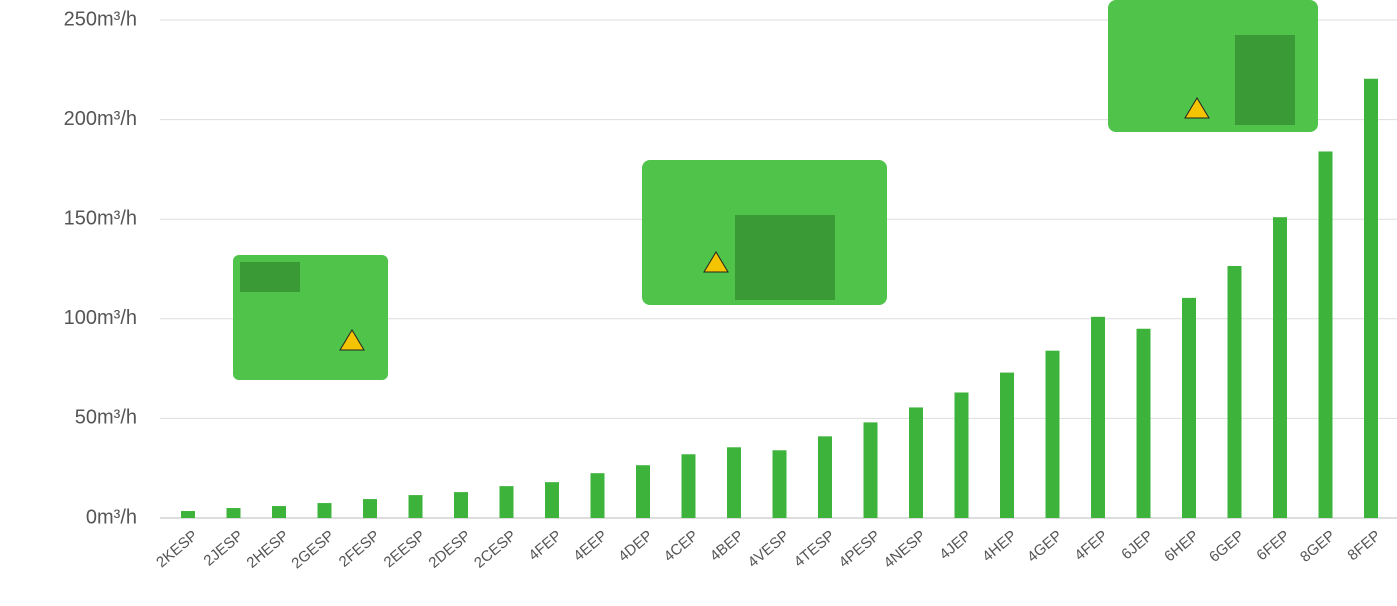 This screenshot has height=606, width=1397. I want to click on x-tick-label: 2FESP, so click(359, 549).